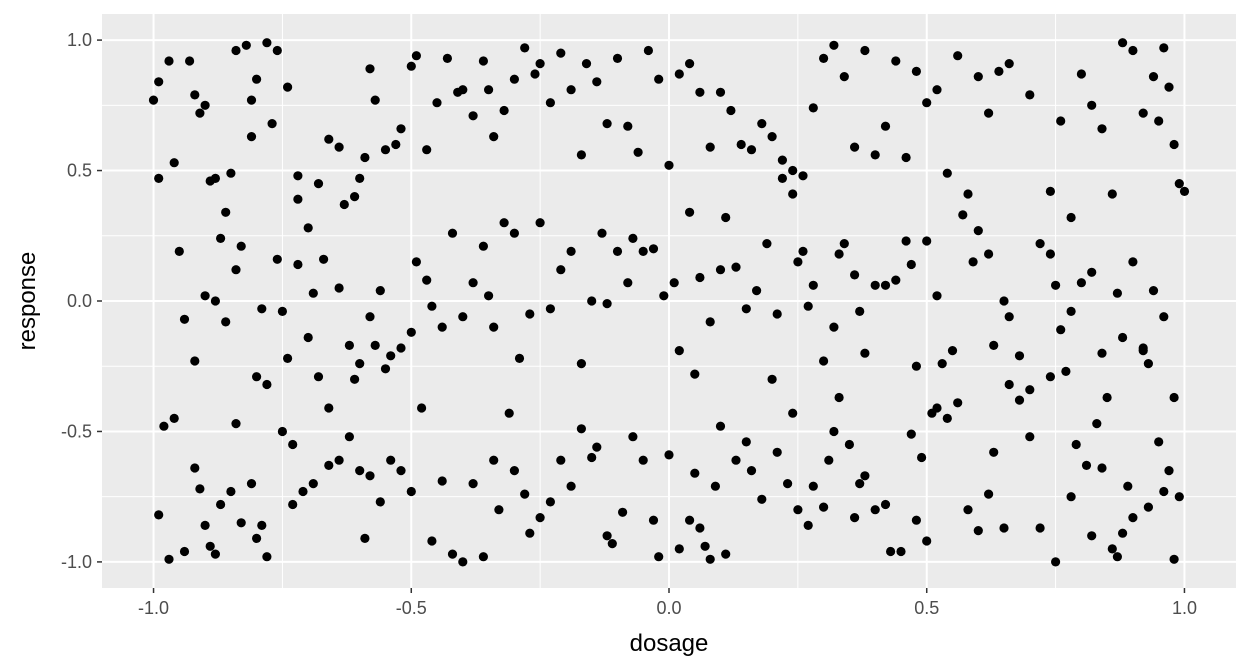 The width and height of the screenshot is (1248, 672). Describe the element at coordinates (926, 608) in the screenshot. I see `x-tick-label: 0.5` at that location.